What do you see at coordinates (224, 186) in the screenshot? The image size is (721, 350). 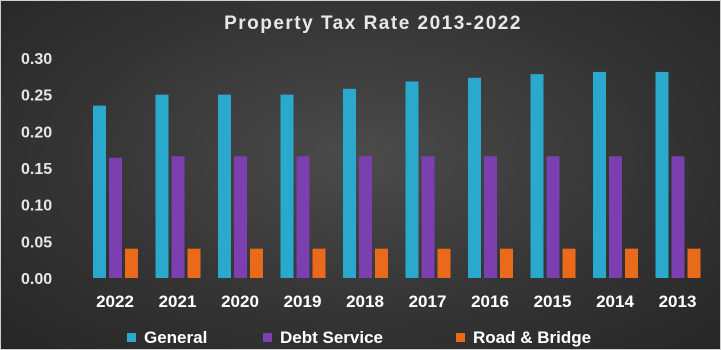 I see `bar-general-2020` at bounding box center [224, 186].